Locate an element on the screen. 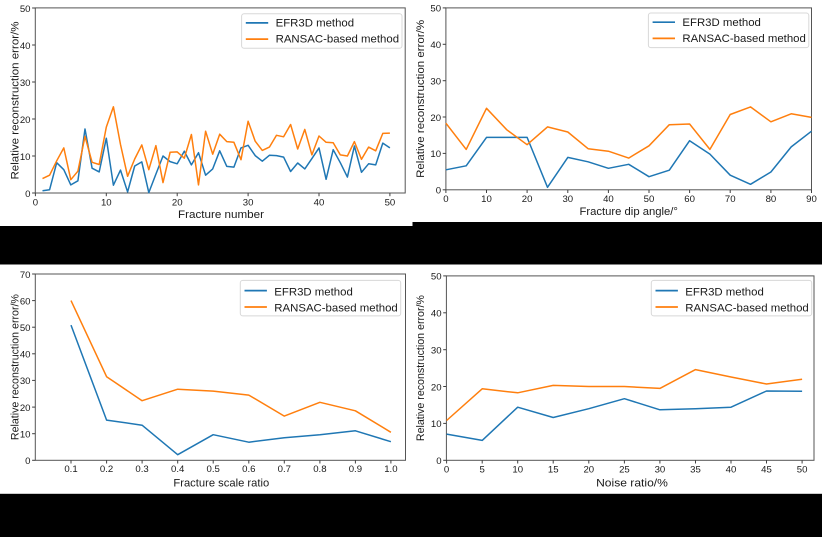  svg-text: 35 is located at coordinates (695, 470).